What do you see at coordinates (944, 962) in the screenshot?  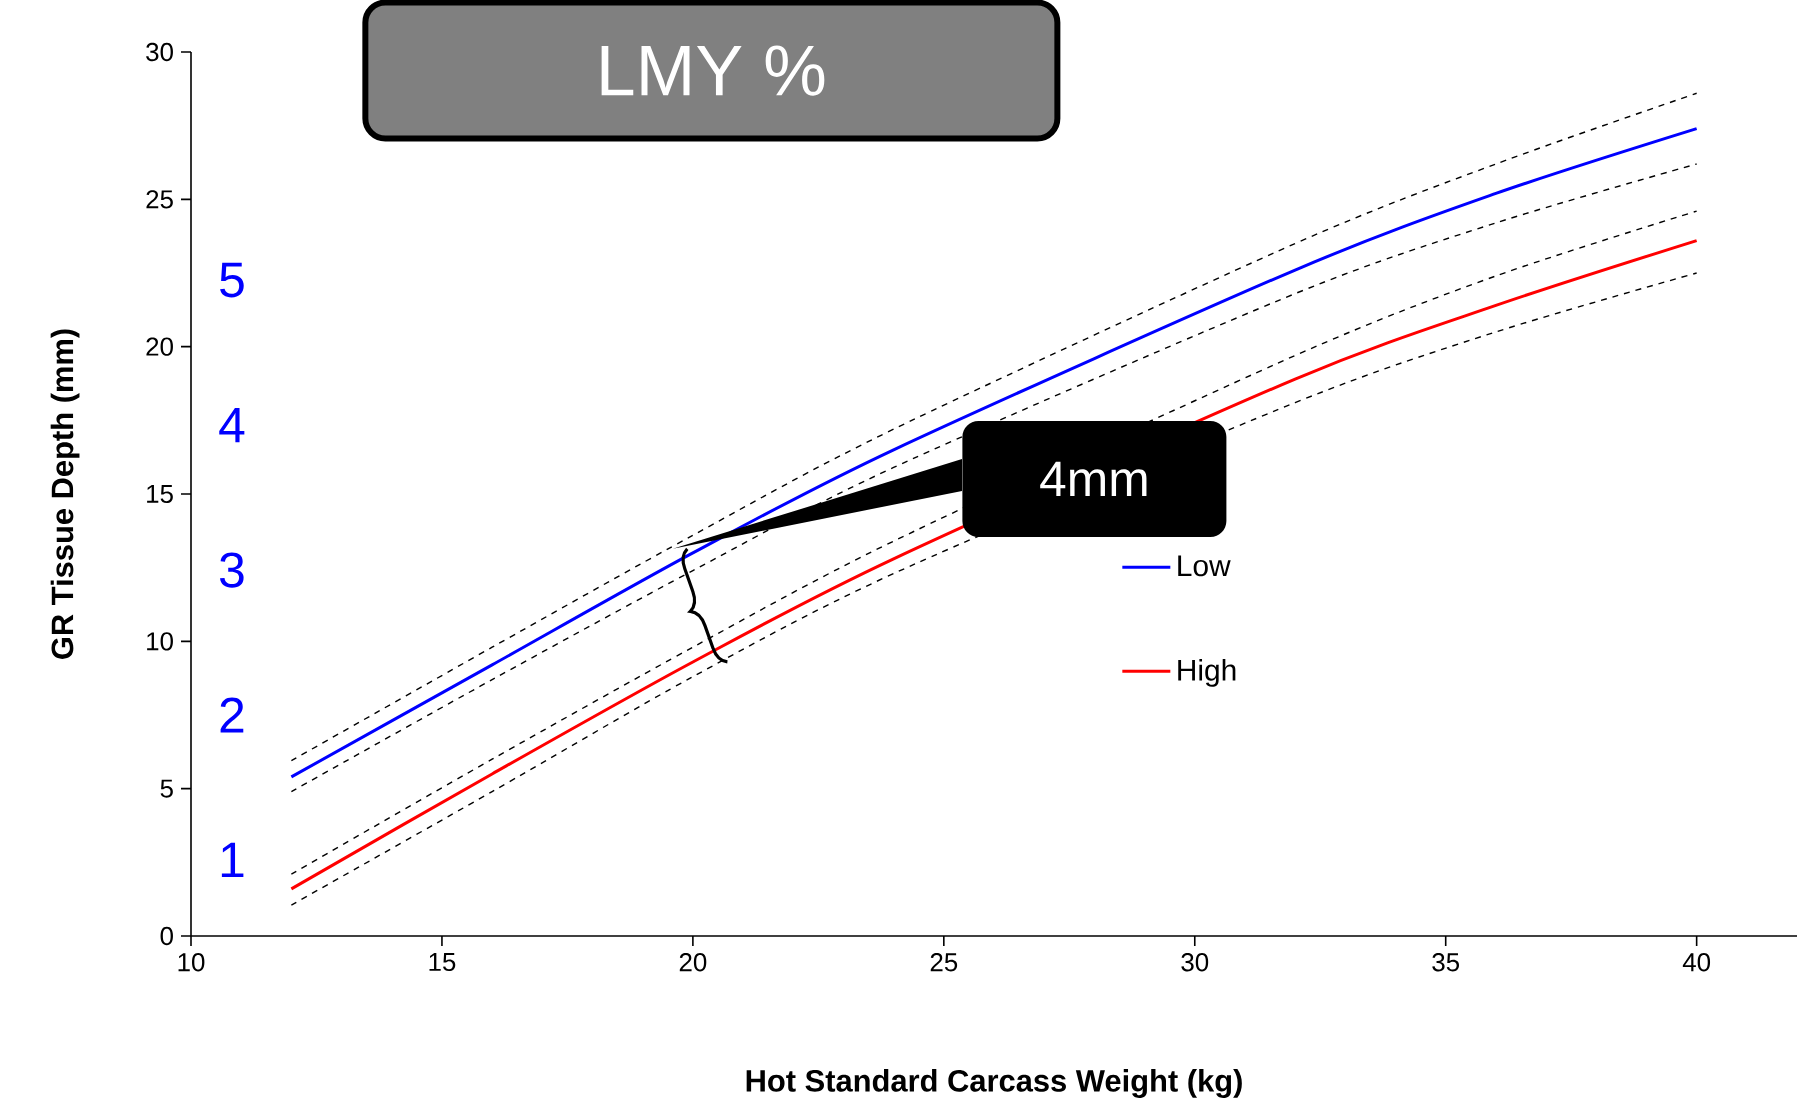 I see `x-tick-label: 25` at bounding box center [944, 962].